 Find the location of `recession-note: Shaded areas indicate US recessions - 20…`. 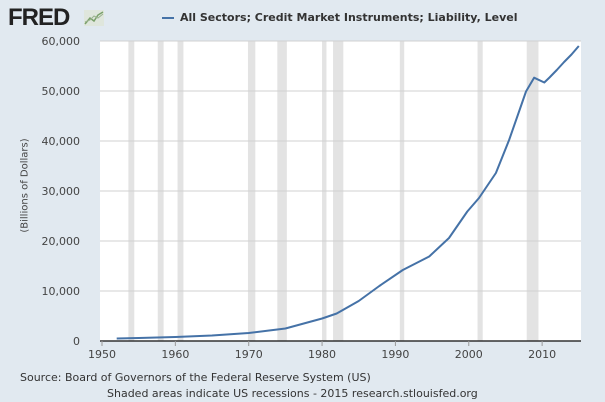

recession-note: Shaded areas indicate US recessions - 20… is located at coordinates (292, 393).